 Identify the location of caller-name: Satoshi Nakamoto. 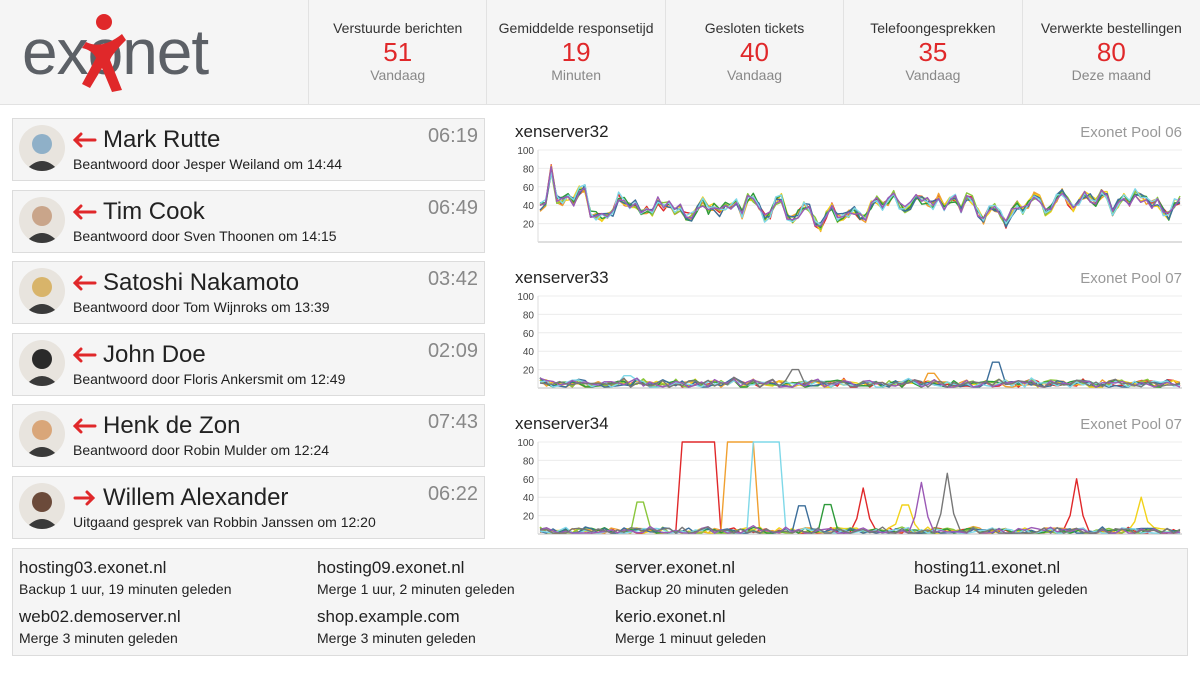
(201, 283).